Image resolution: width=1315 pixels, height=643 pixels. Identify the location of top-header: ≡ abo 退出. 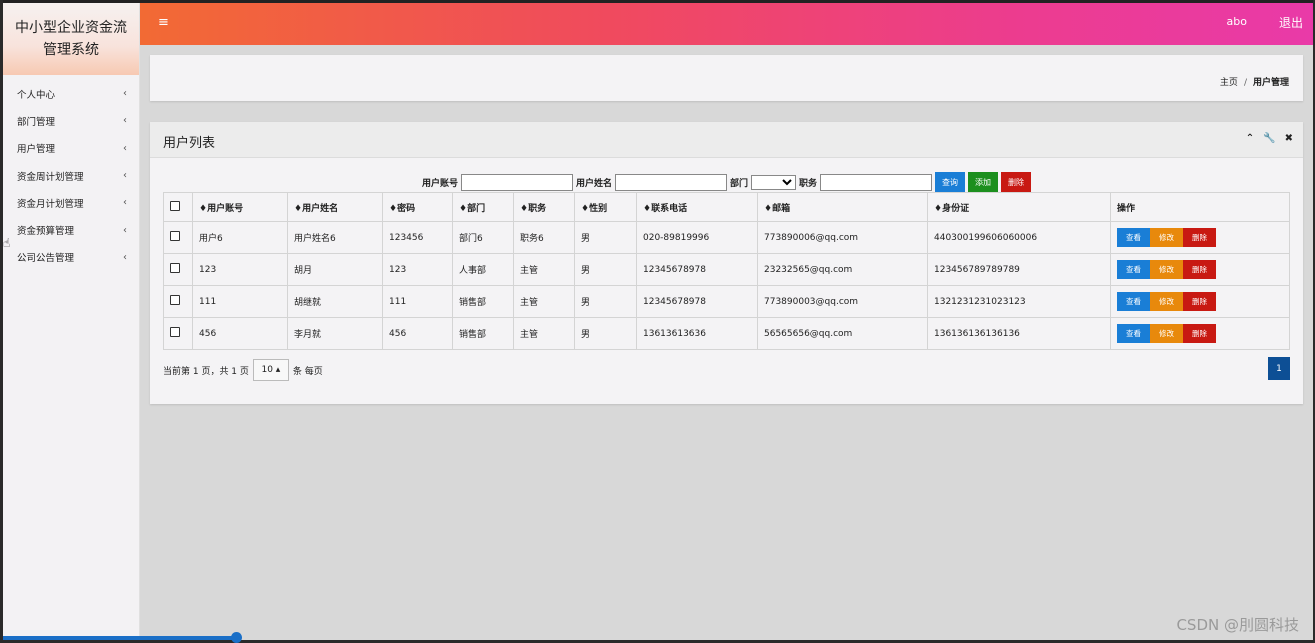
(726, 24).